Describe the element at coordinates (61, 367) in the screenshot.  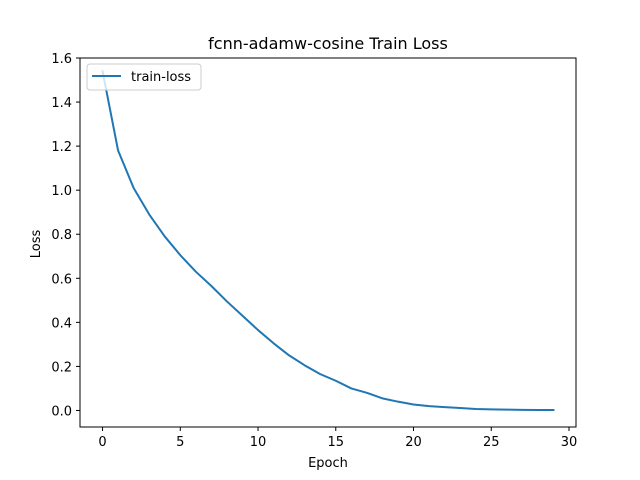
I see `y-tick-label: 0.2` at that location.